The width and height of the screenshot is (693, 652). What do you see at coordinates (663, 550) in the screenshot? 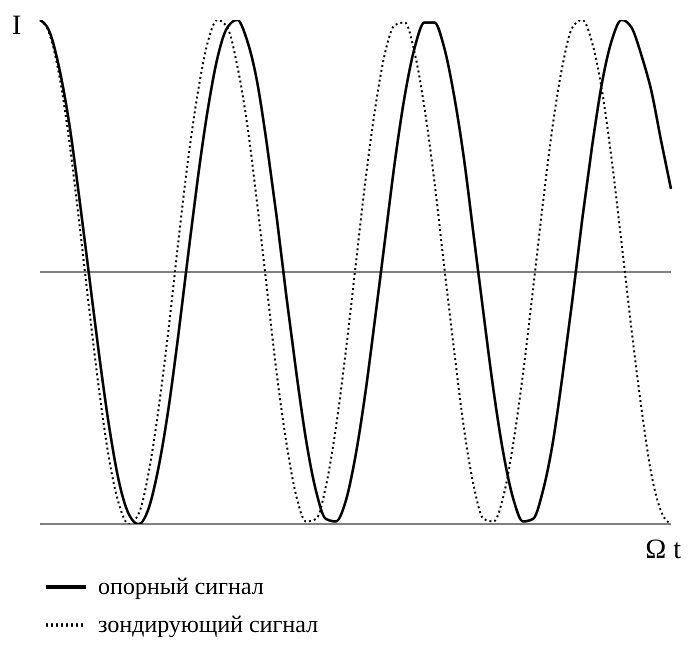
I see `x-axis-title: Ω t` at bounding box center [663, 550].